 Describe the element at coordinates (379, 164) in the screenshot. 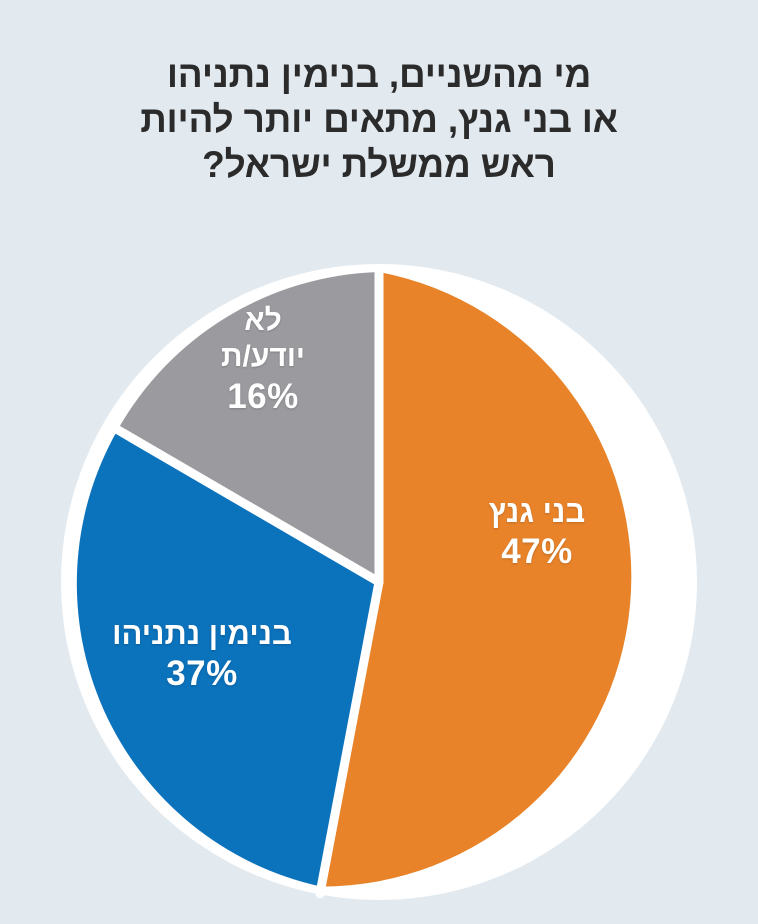

I see `chart-title-line-3: ראש ממשלת ישראל?` at that location.